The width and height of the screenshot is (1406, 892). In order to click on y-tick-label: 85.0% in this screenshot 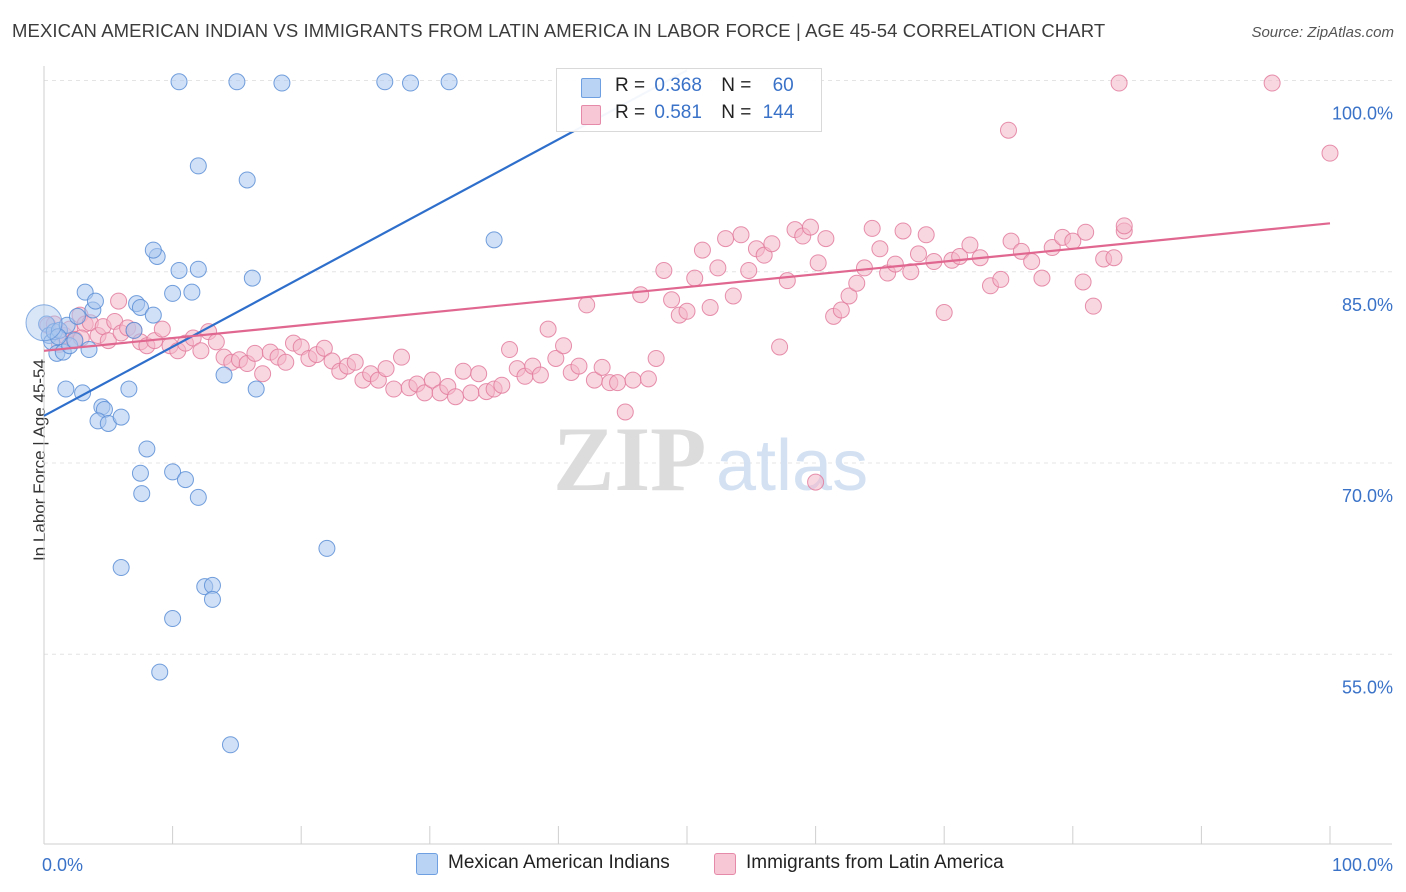, I will do `click(1367, 305)`.